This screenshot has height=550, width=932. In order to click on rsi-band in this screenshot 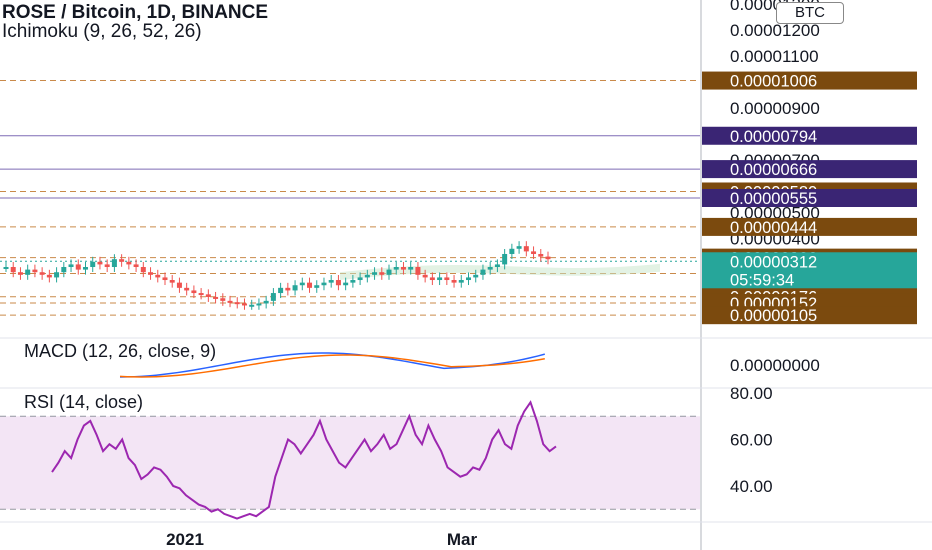, I will do `click(350, 463)`.